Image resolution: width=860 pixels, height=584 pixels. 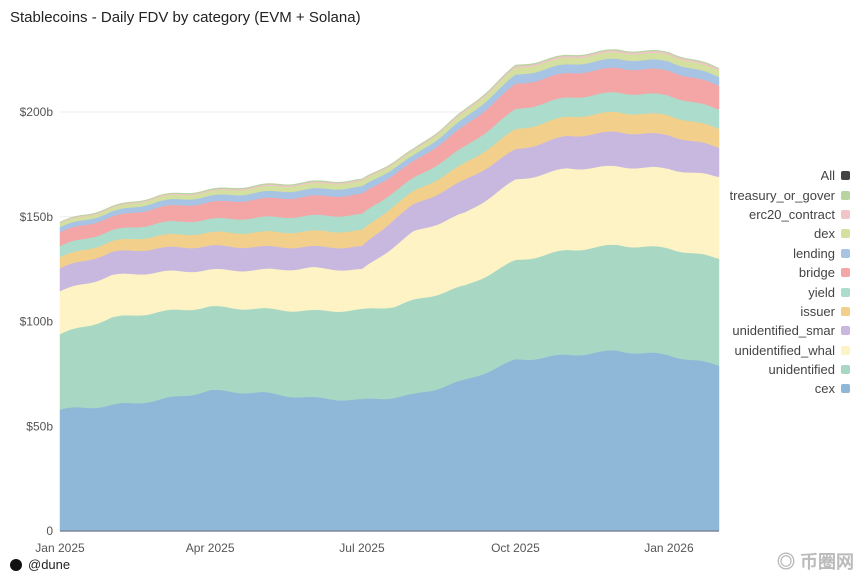 What do you see at coordinates (37, 322) in the screenshot?
I see `y-tick-label: $100b` at bounding box center [37, 322].